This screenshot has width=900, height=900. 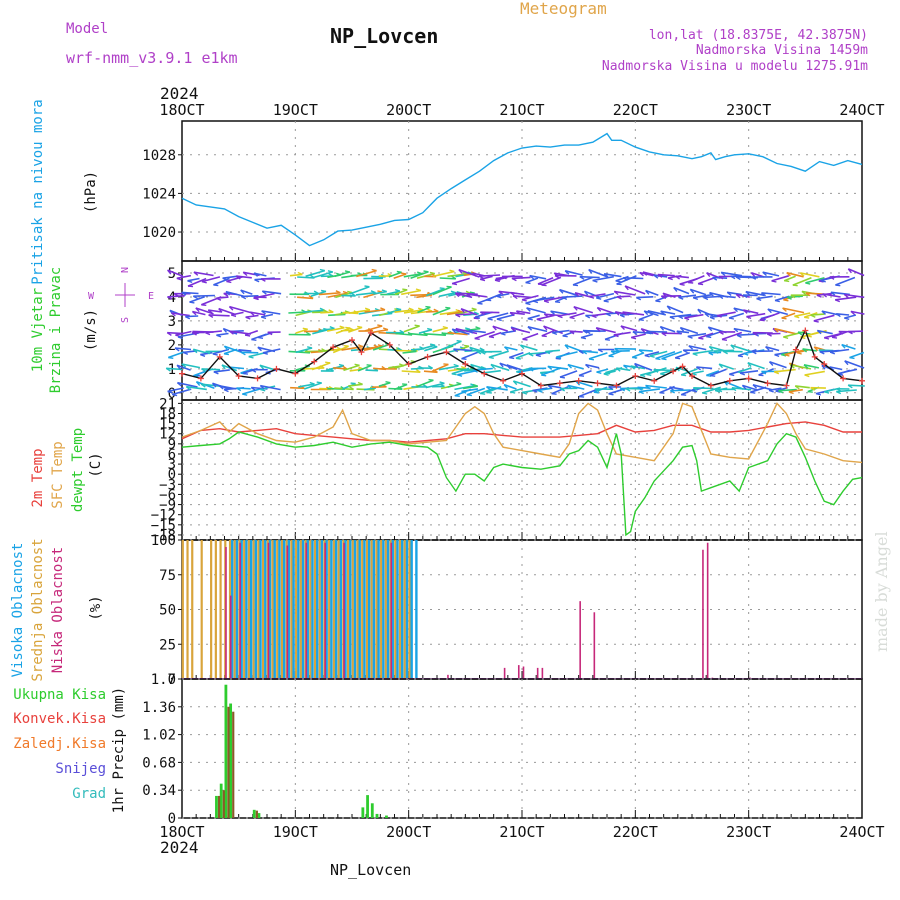 I want to click on compass-n-label: N, so click(x=125, y=270).